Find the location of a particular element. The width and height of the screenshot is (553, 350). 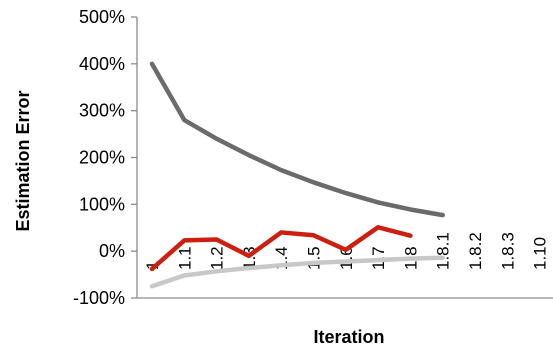

y-axis-ticks: 500% 400% 300% 200% 100% 0% -100% is located at coordinates (105, 157).